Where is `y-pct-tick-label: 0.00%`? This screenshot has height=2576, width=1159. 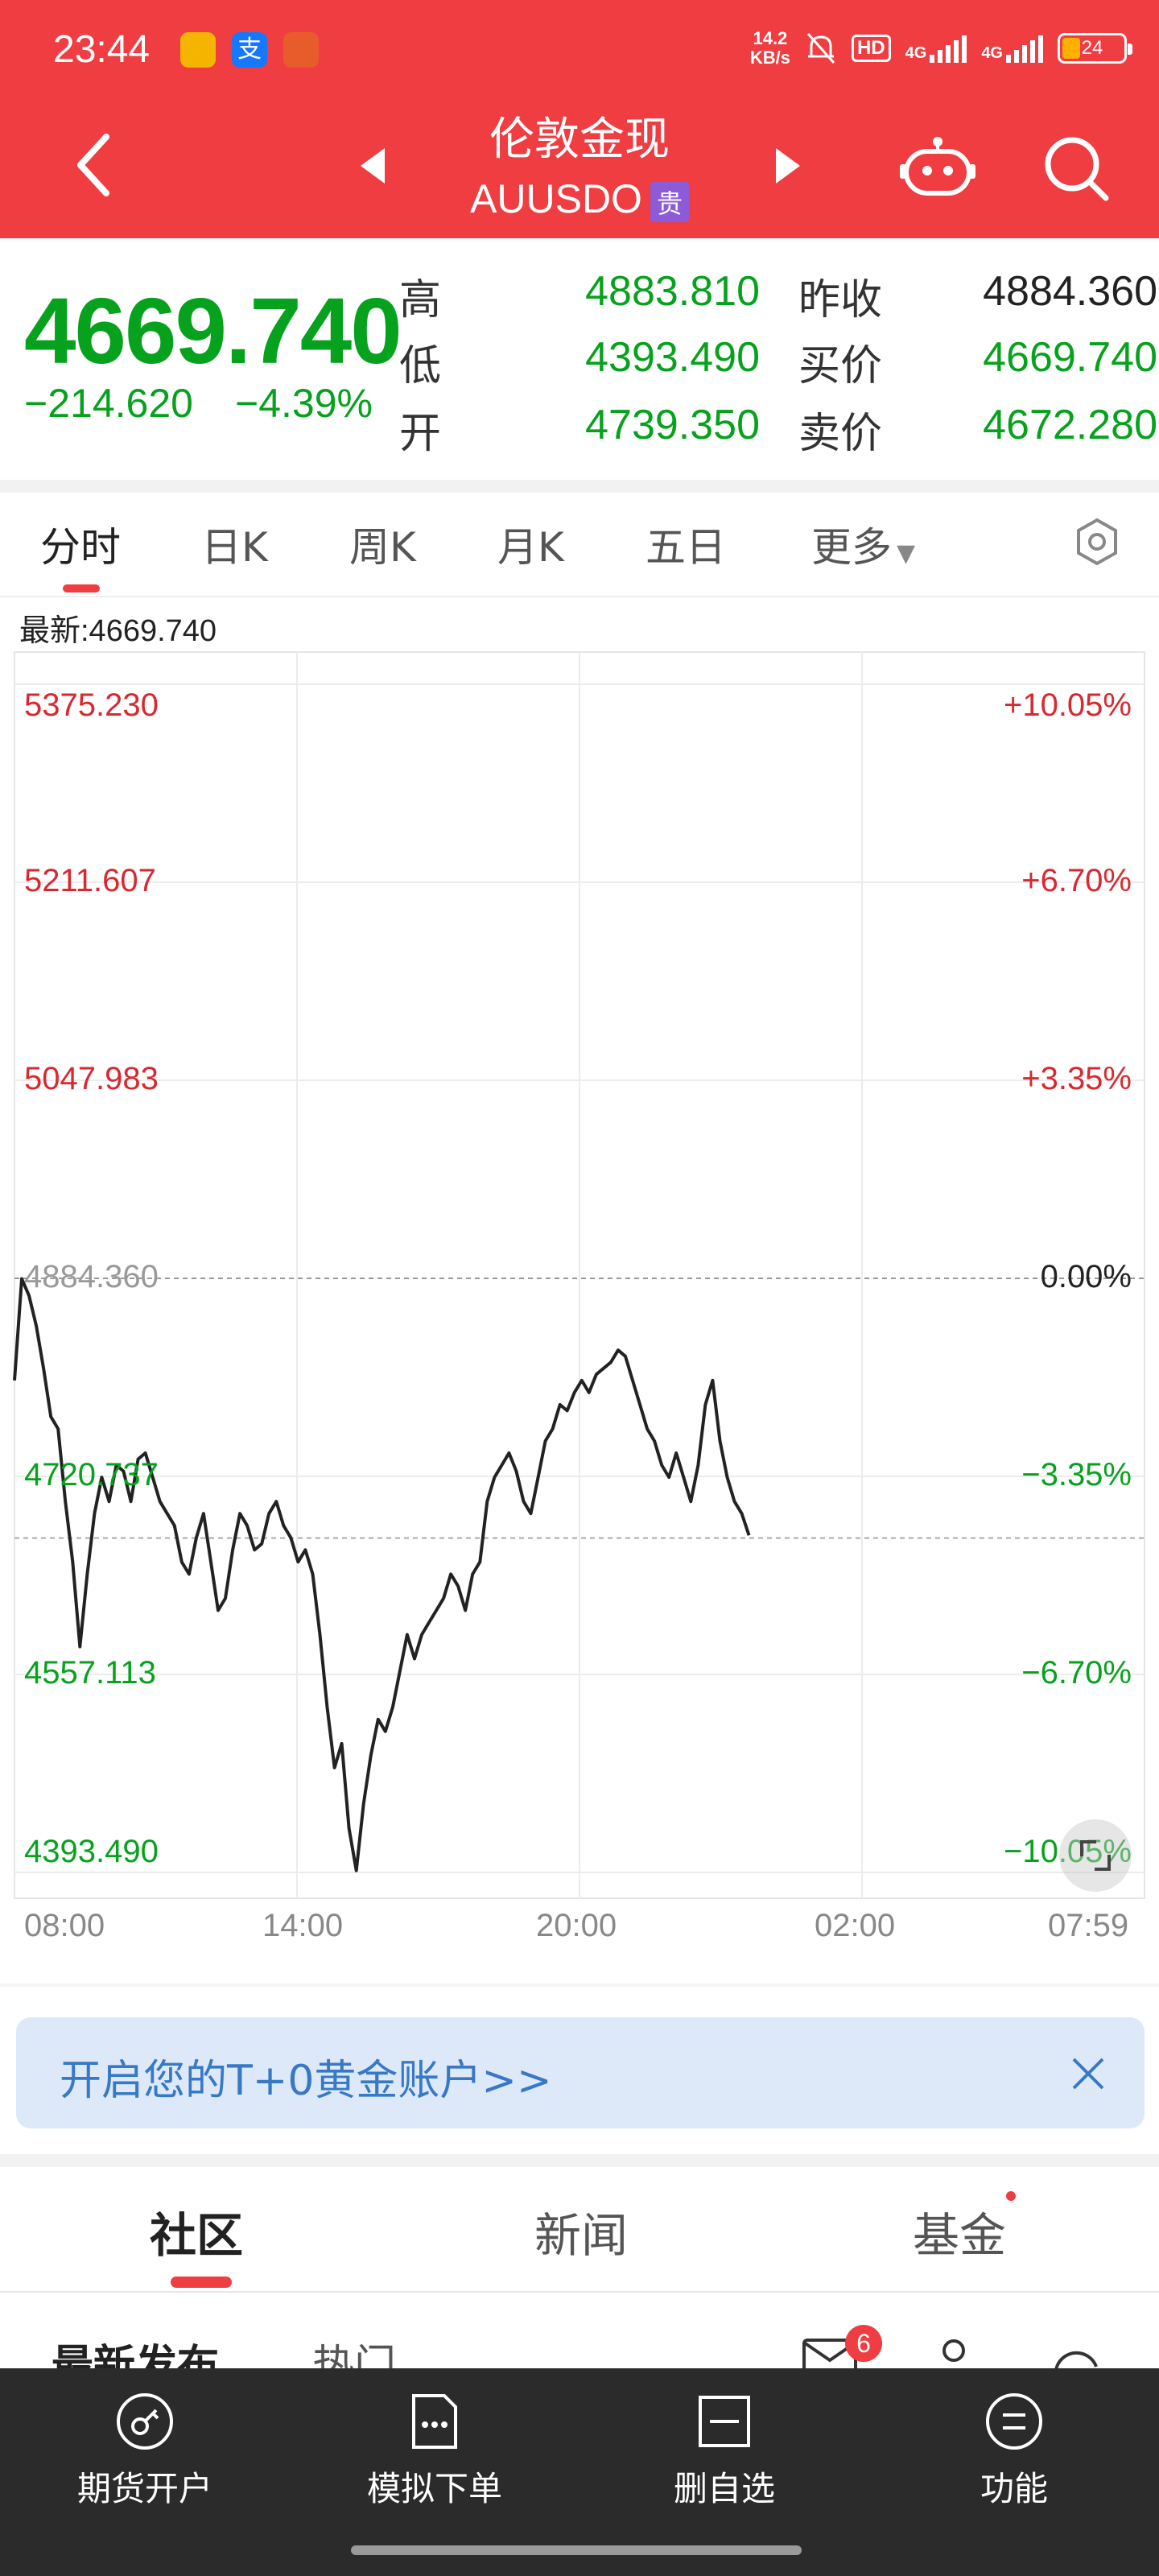
y-pct-tick-label: 0.00% is located at coordinates (1086, 1276).